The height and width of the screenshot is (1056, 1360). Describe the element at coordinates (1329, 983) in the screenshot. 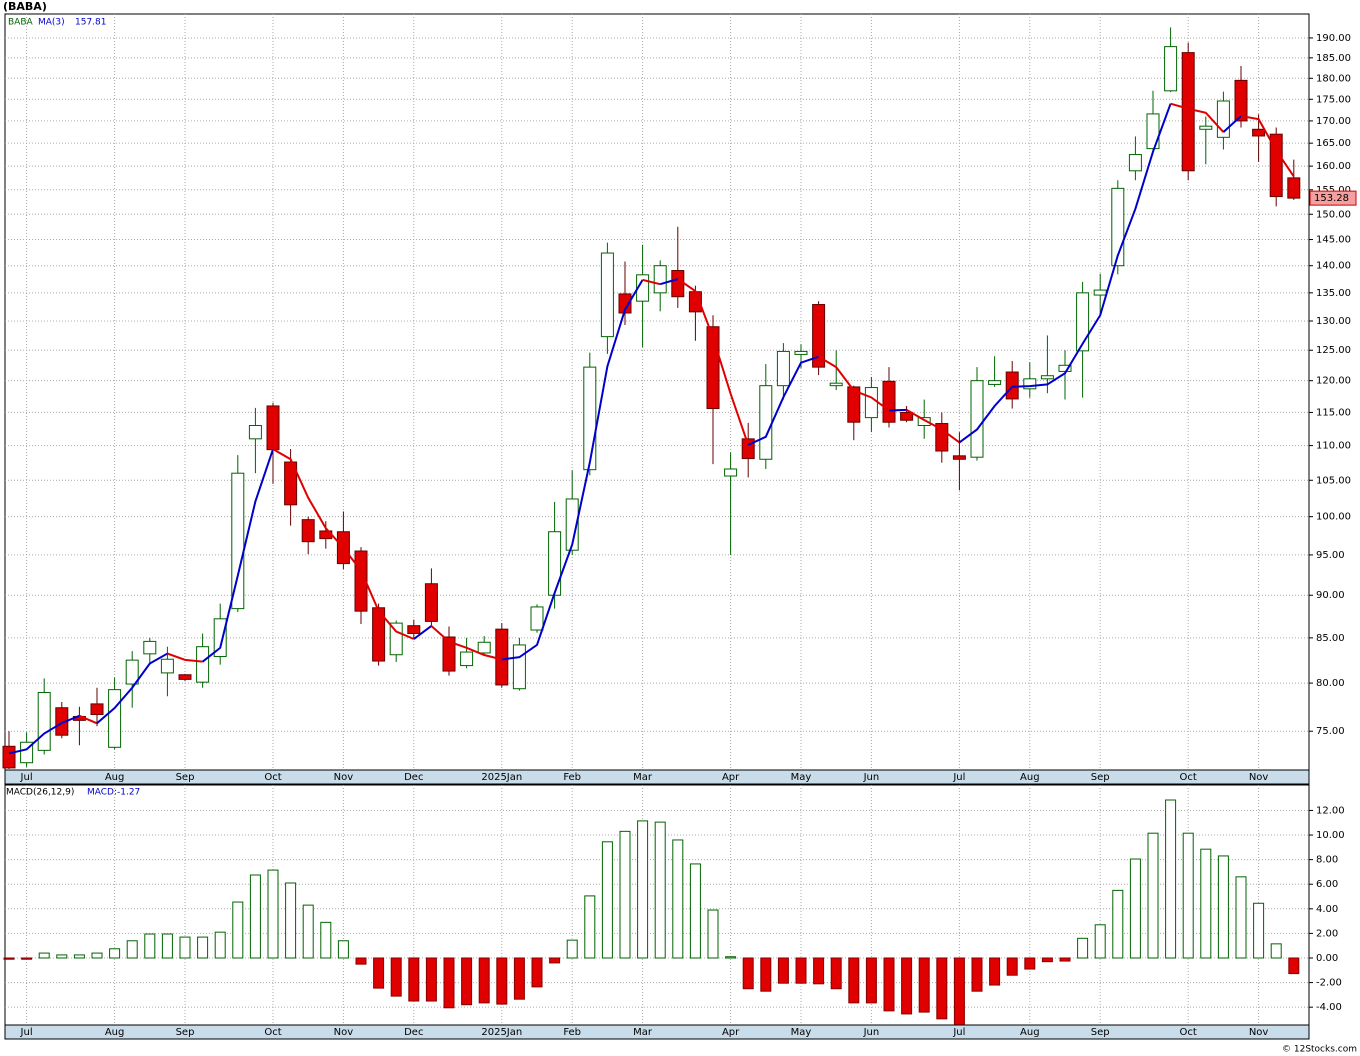

I see `y-tick-label: -2.00` at that location.